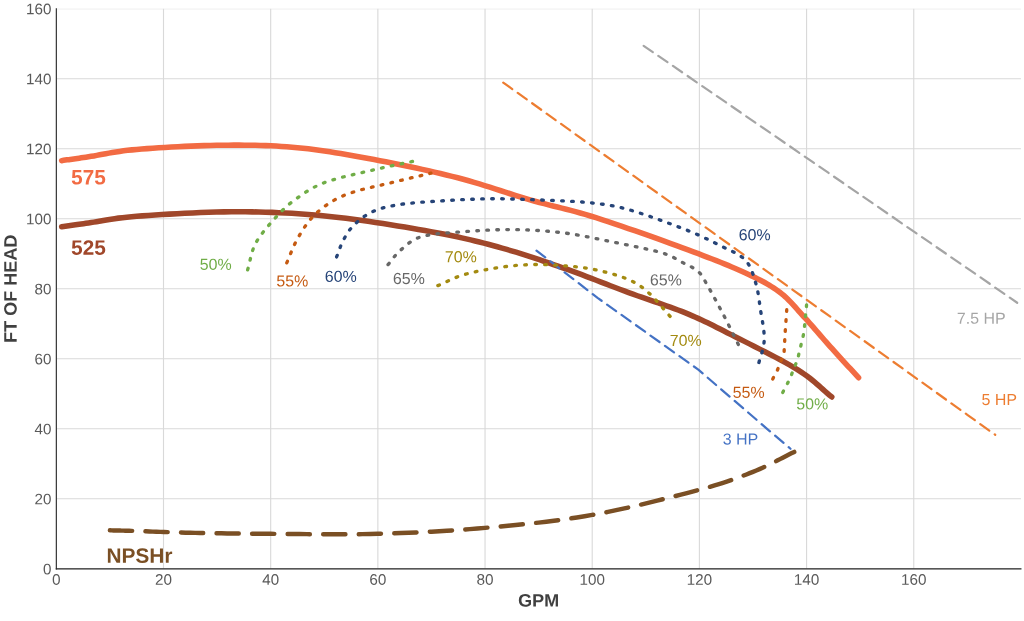 The image size is (1024, 621). I want to click on y-axis-title: FT OF HEAD, so click(10, 288).